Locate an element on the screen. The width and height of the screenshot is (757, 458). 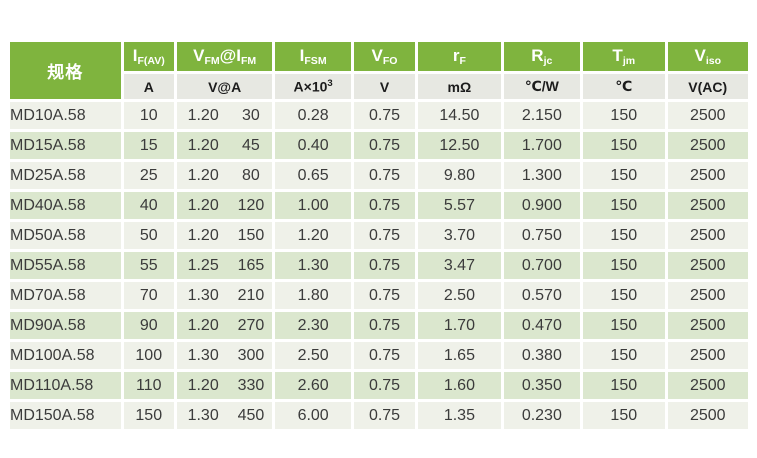
symbol-text: ℃/W is located at coordinates (541, 86).